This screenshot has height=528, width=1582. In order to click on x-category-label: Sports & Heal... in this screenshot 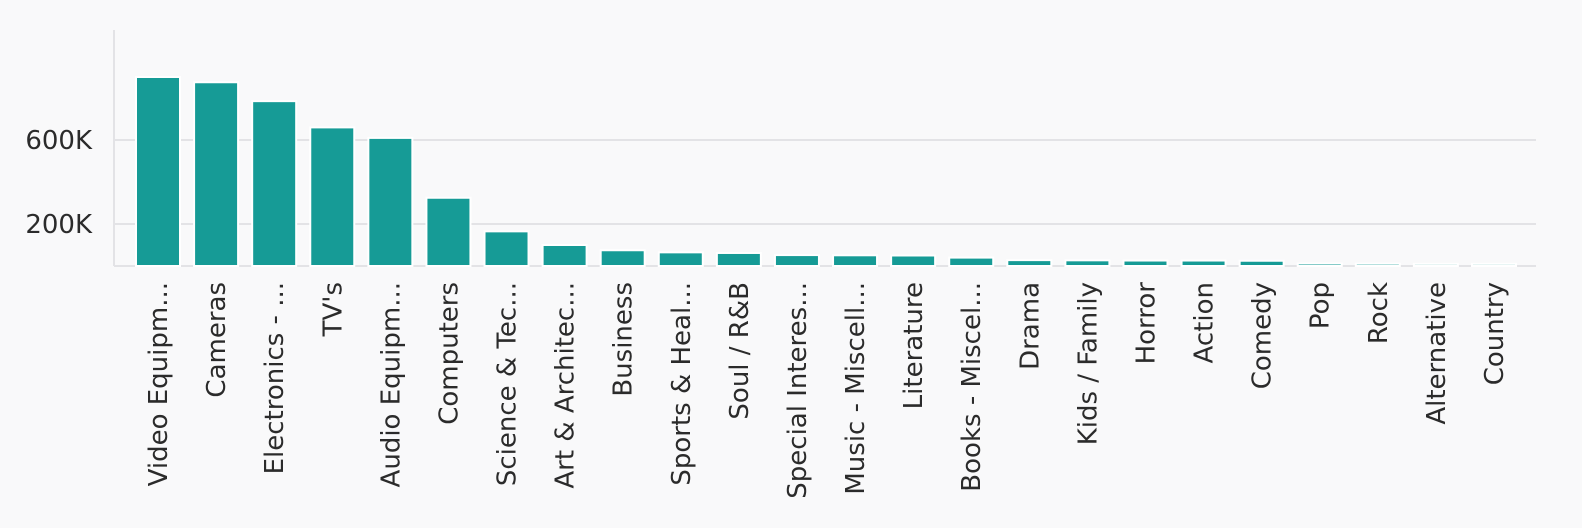, I will do `click(682, 384)`.